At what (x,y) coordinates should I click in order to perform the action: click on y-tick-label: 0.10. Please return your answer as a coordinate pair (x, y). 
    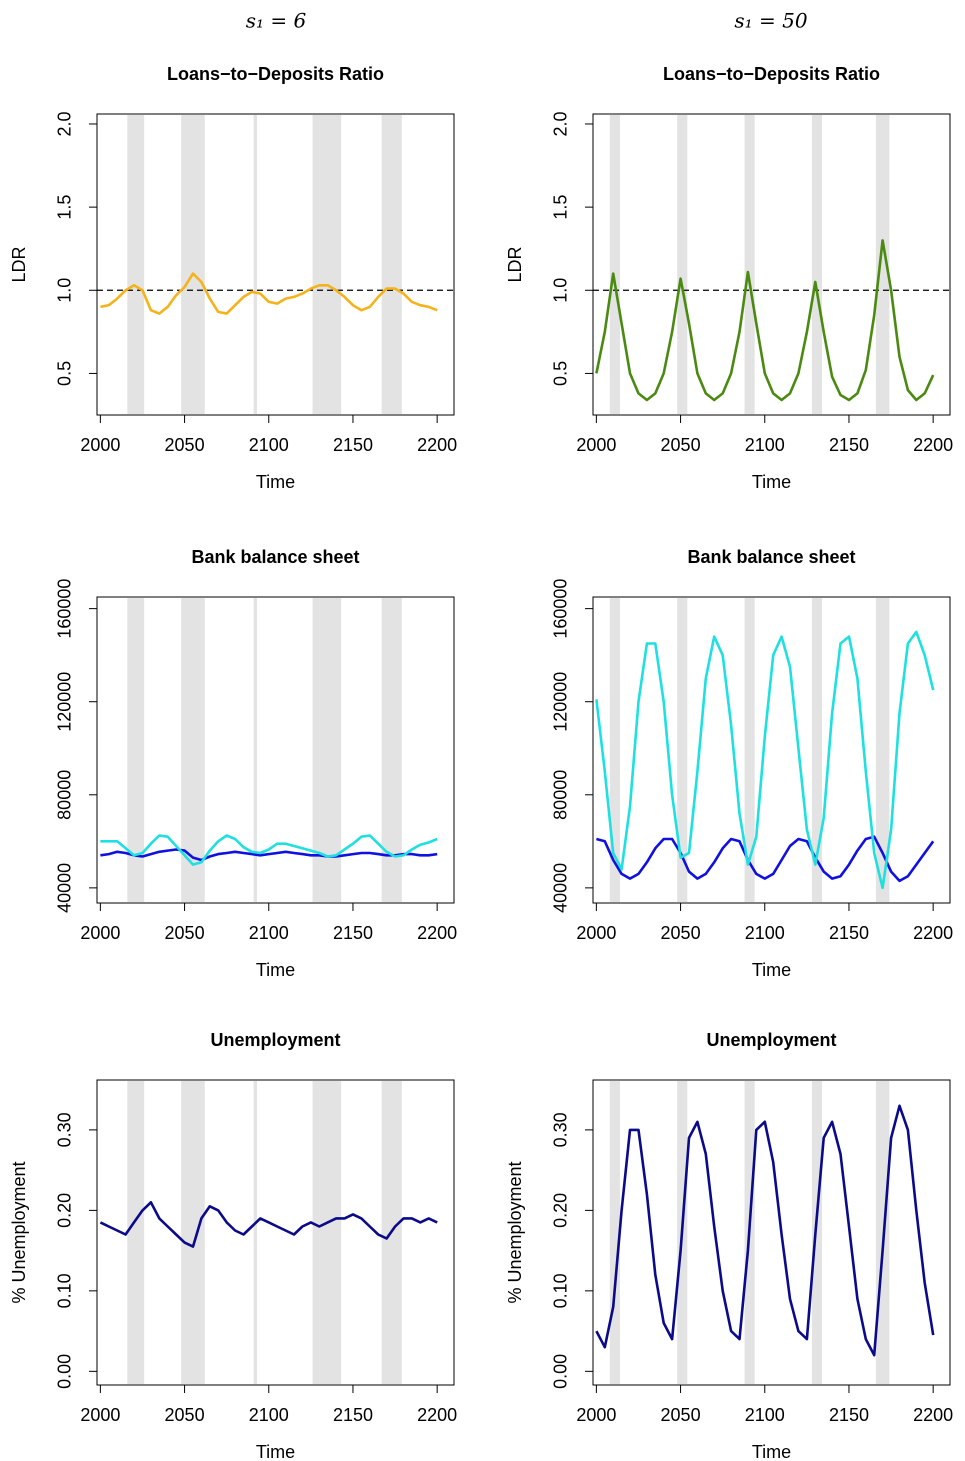
    Looking at the image, I should click on (561, 1290).